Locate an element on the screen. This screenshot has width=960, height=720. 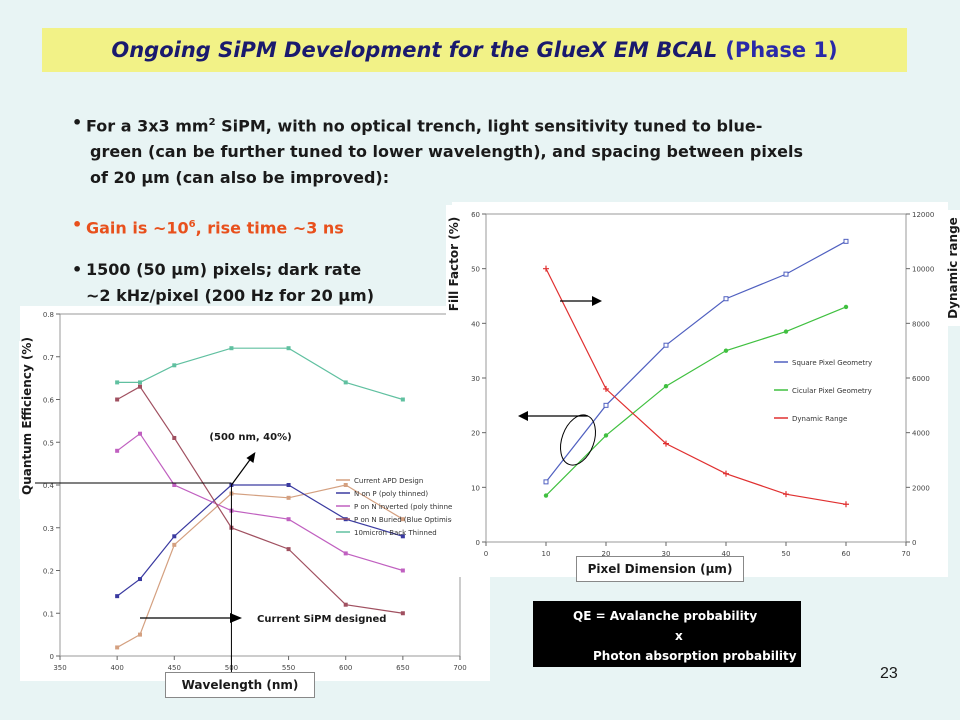
bullet-superscript: 2 is located at coordinates (212, 122).